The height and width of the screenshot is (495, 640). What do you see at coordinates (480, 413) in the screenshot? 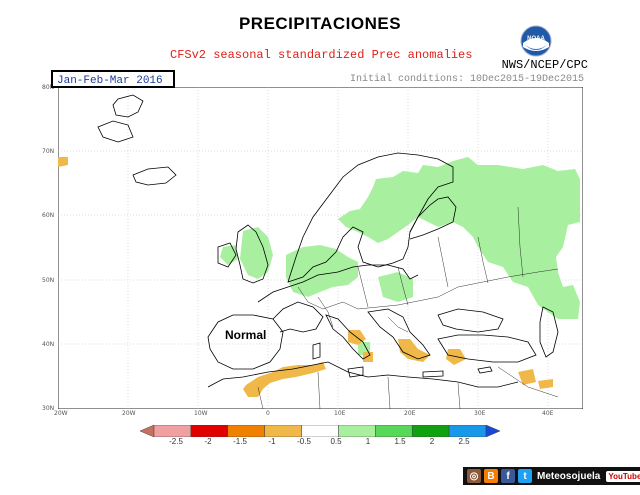
I see `lon-label: 30E` at bounding box center [480, 413].